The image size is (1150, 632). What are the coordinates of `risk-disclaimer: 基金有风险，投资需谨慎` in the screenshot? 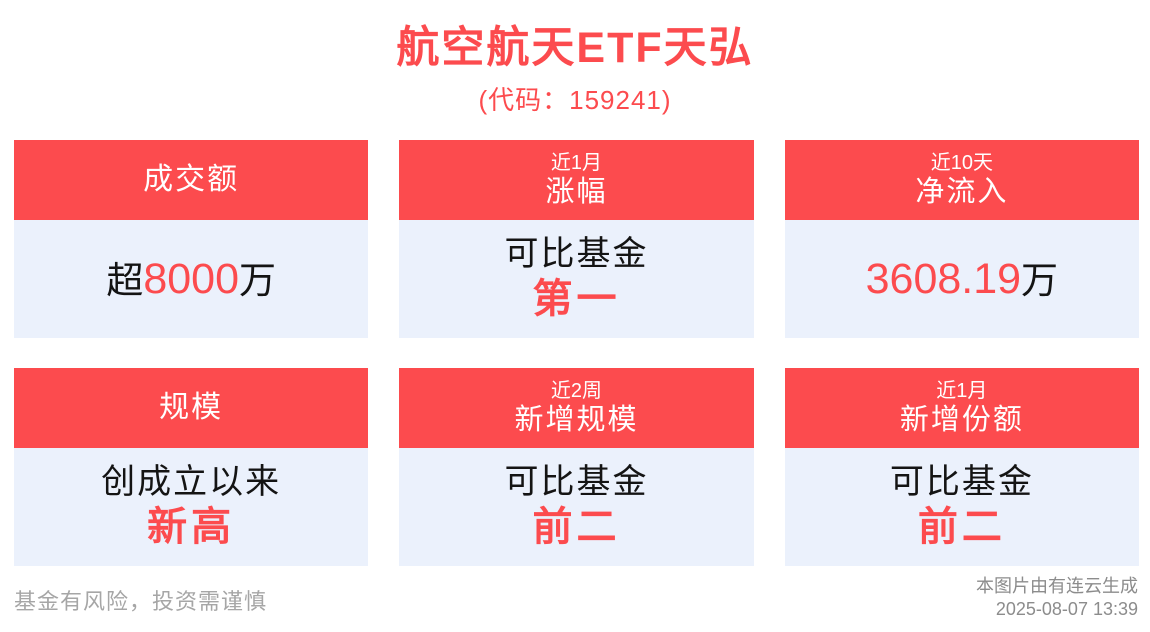 It's located at (141, 601).